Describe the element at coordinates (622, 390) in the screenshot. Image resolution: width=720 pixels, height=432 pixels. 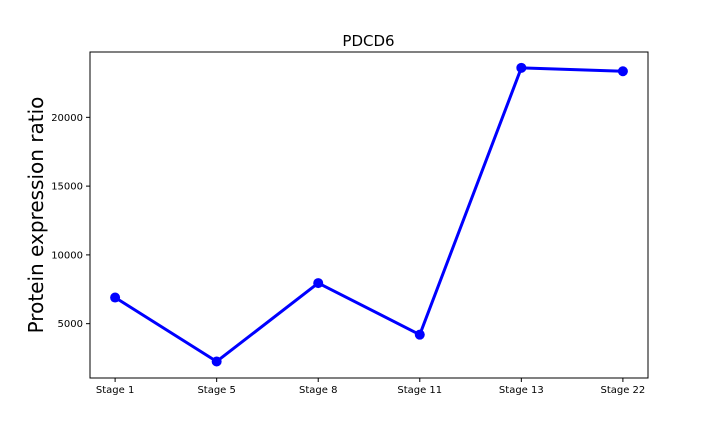
I see `x-tick-label: Stage 22` at that location.